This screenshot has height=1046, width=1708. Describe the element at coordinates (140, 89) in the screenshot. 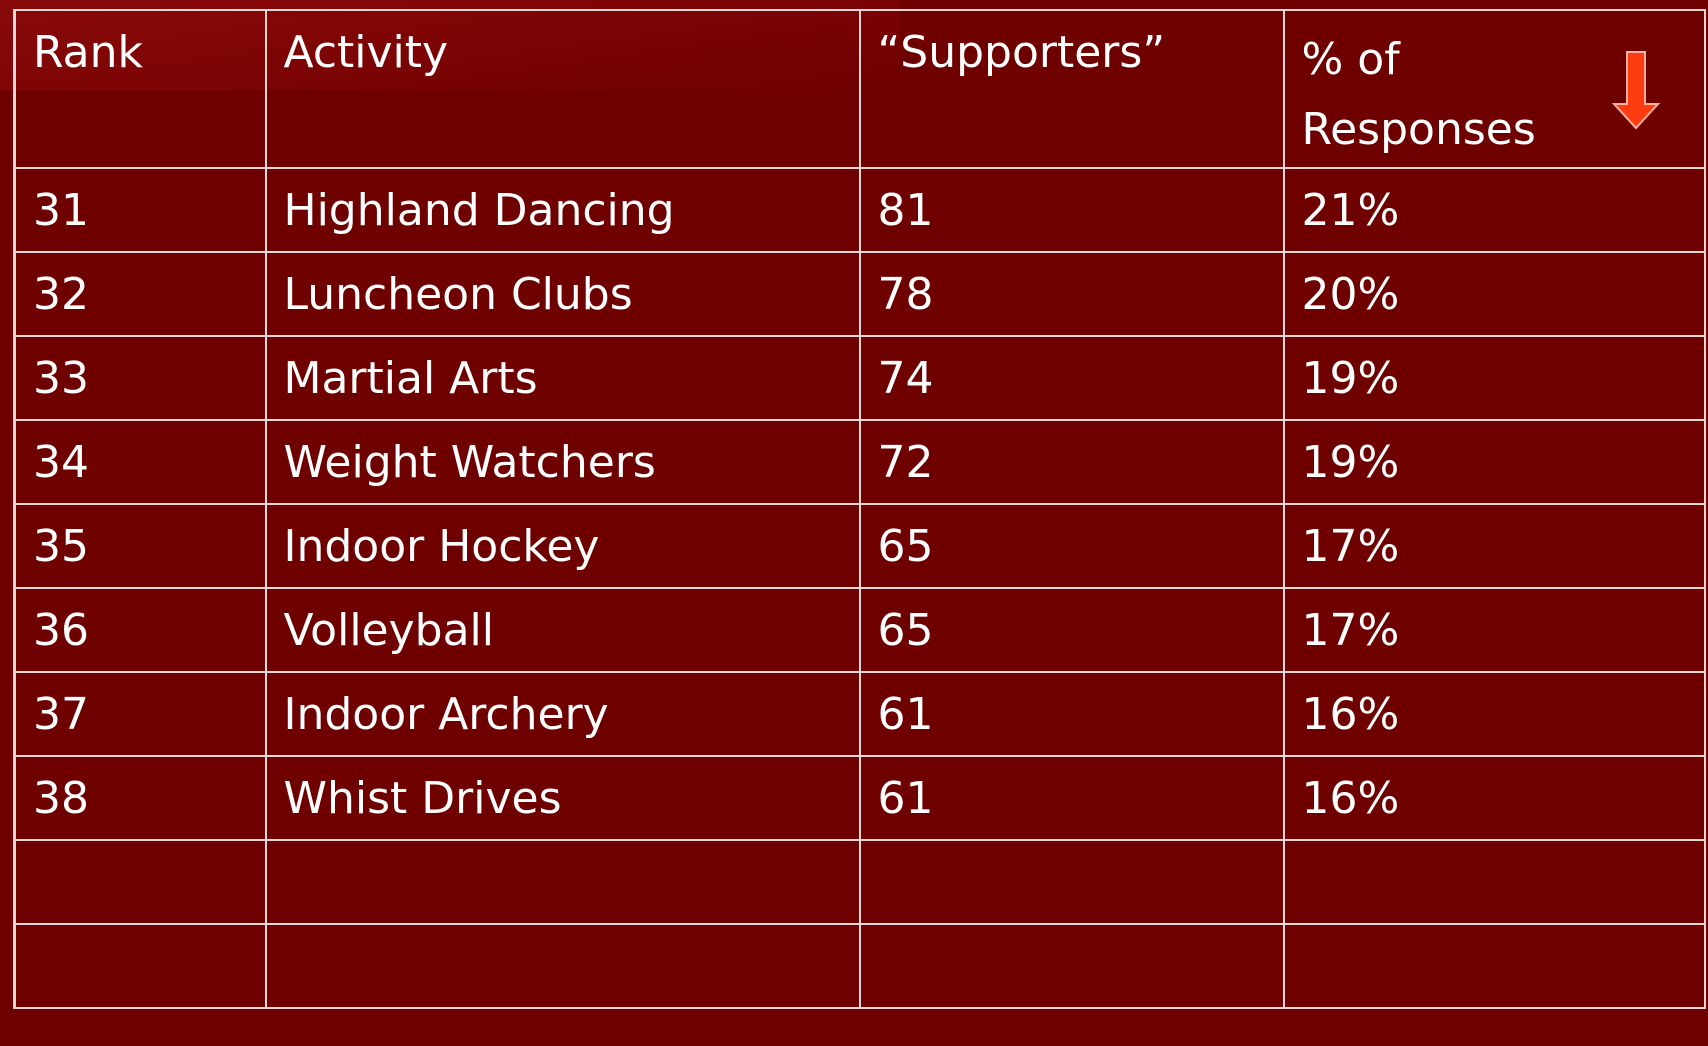

I see `header-cell: Rank` at that location.